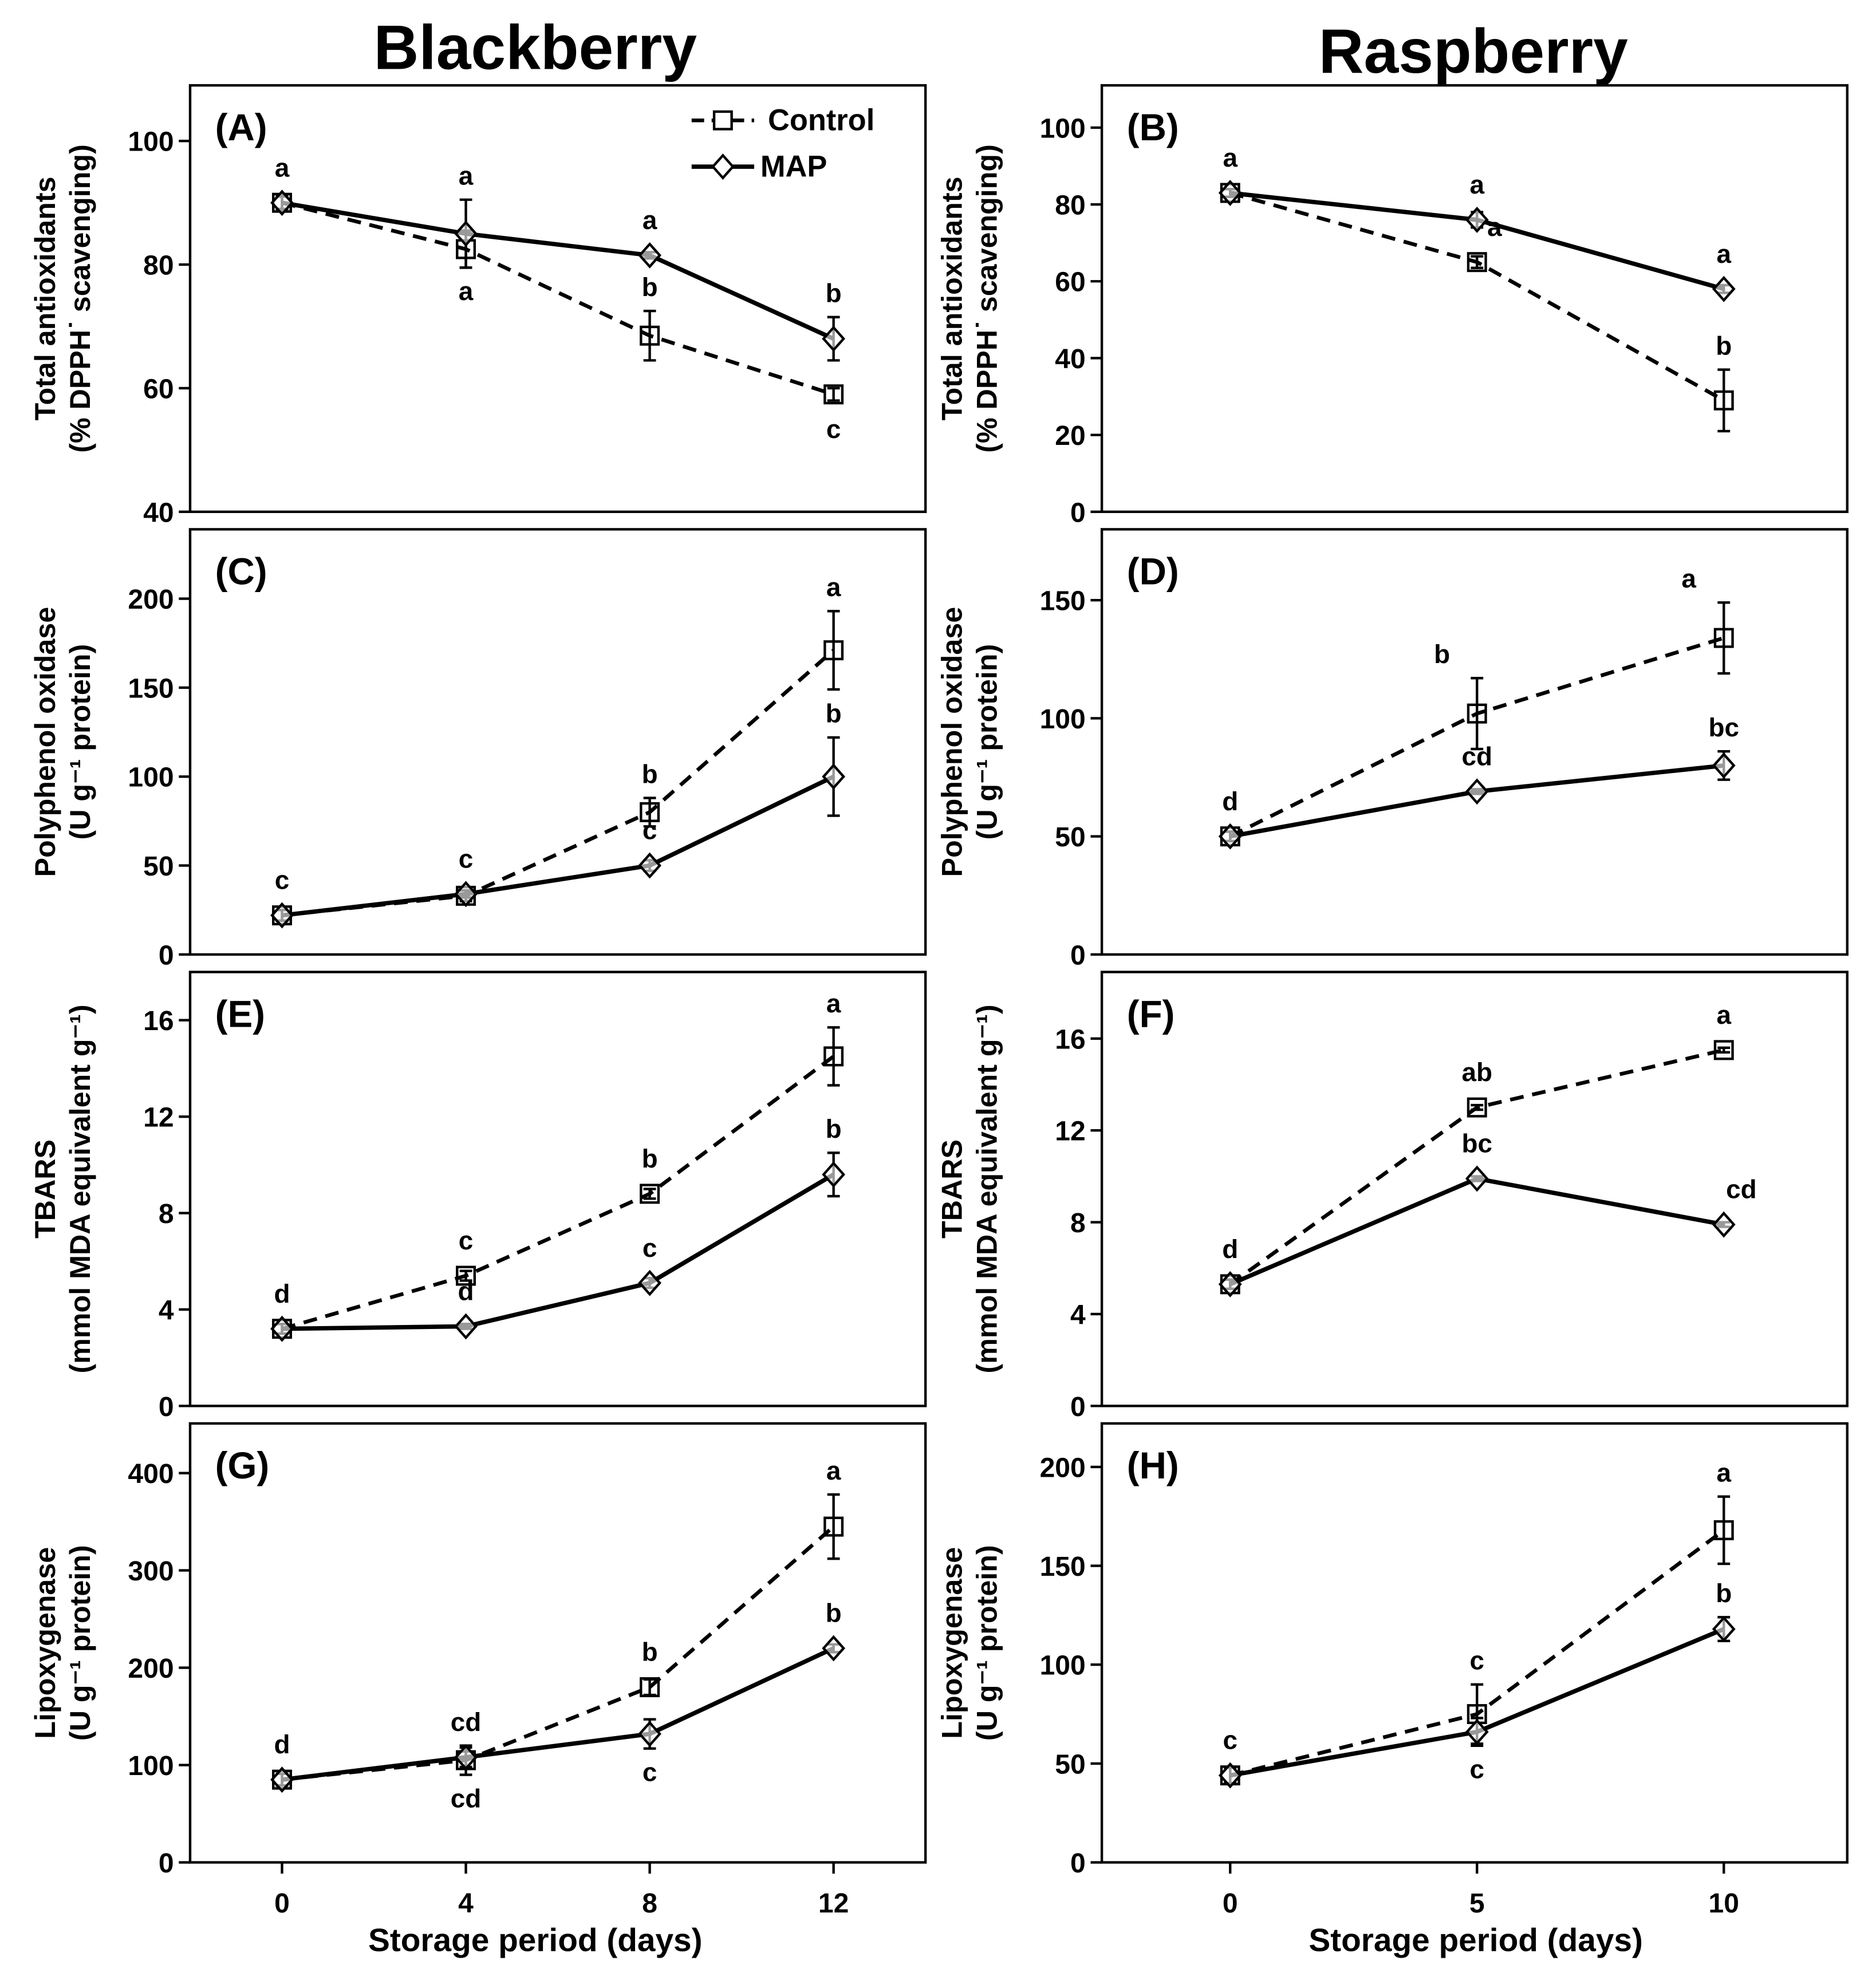 This screenshot has width=1876, height=1964. Describe the element at coordinates (558, 1695) in the screenshot. I see `series-map: d cd c b` at that location.